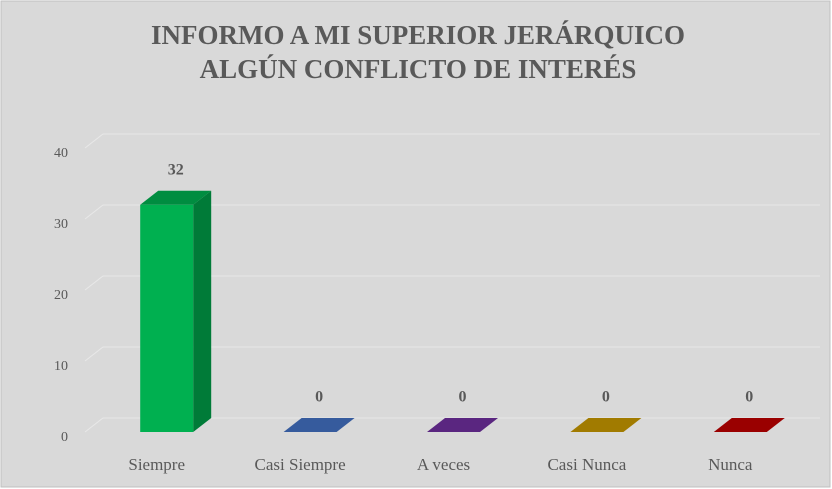 The width and height of the screenshot is (832, 489). Describe the element at coordinates (730, 464) in the screenshot. I see `x-tick-label: Nunca` at that location.